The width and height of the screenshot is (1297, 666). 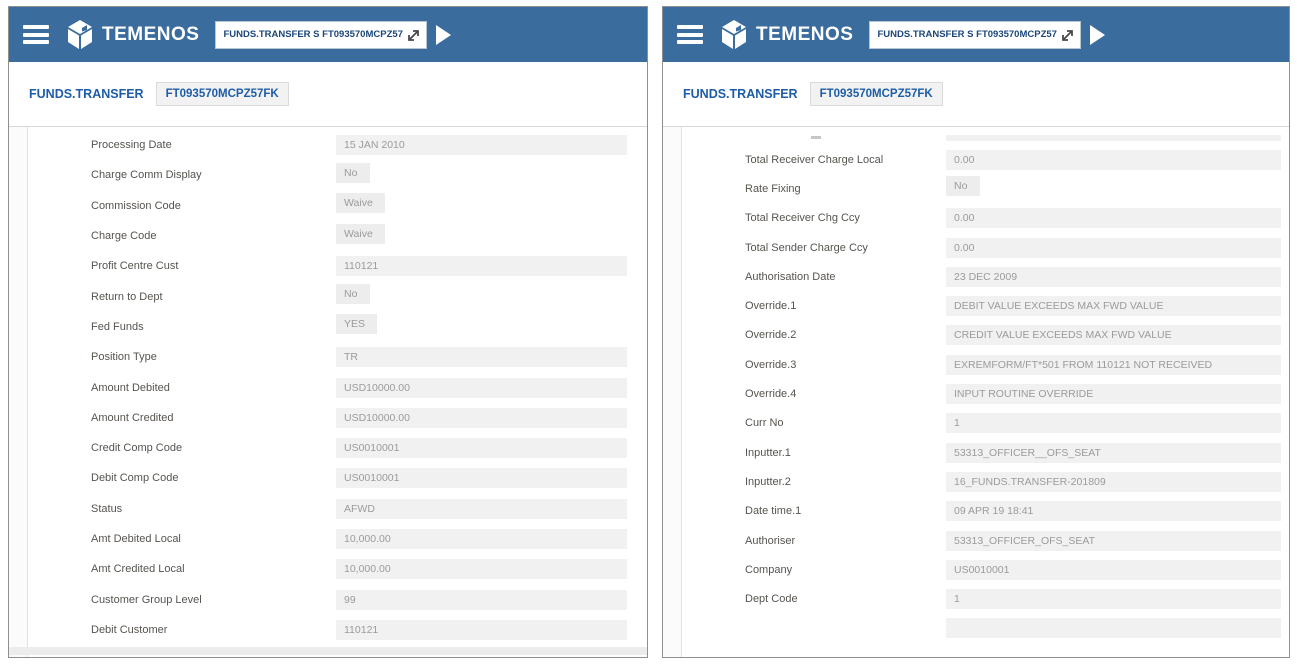 What do you see at coordinates (770, 540) in the screenshot?
I see `field-label: Authoriser` at bounding box center [770, 540].